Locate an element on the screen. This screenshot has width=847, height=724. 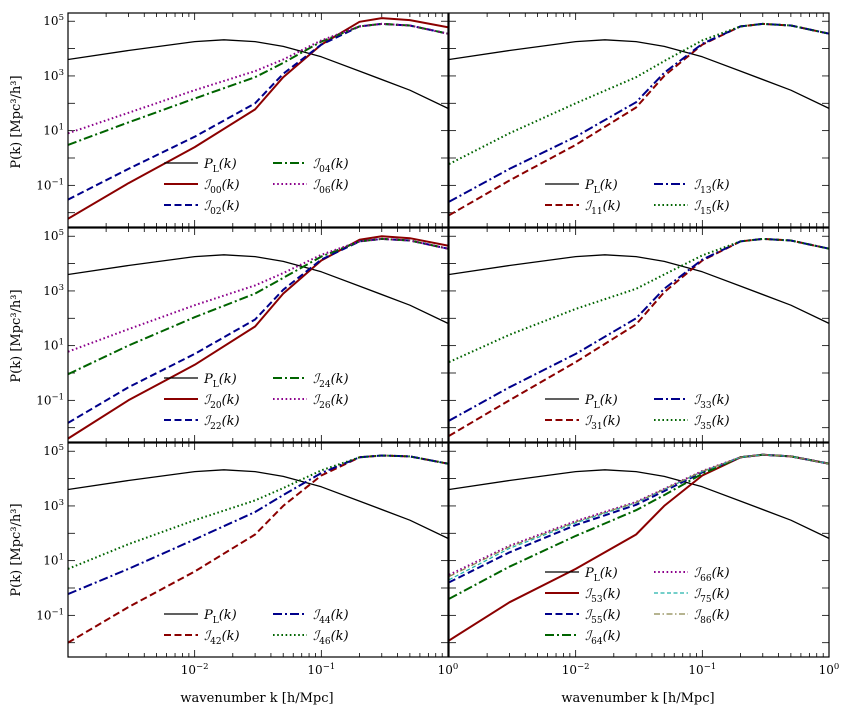
series-line-i31-k is located at coordinates (639, 337).